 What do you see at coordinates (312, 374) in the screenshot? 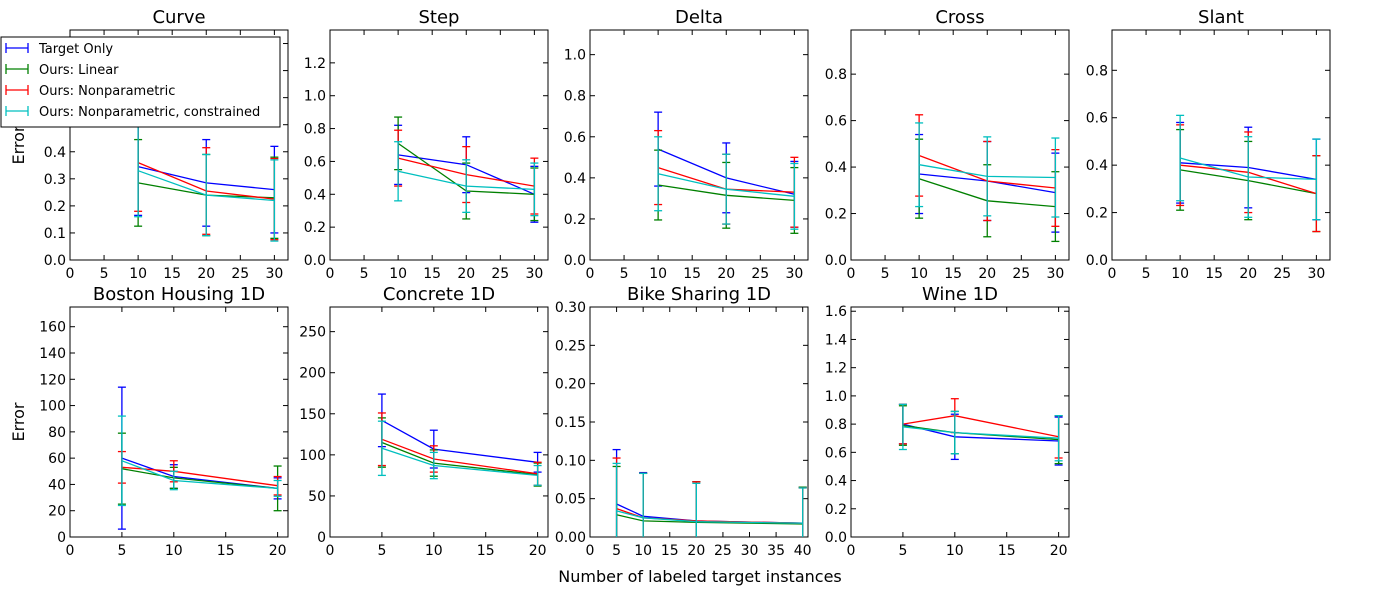
I see `y-tick-label: 200` at bounding box center [312, 374].